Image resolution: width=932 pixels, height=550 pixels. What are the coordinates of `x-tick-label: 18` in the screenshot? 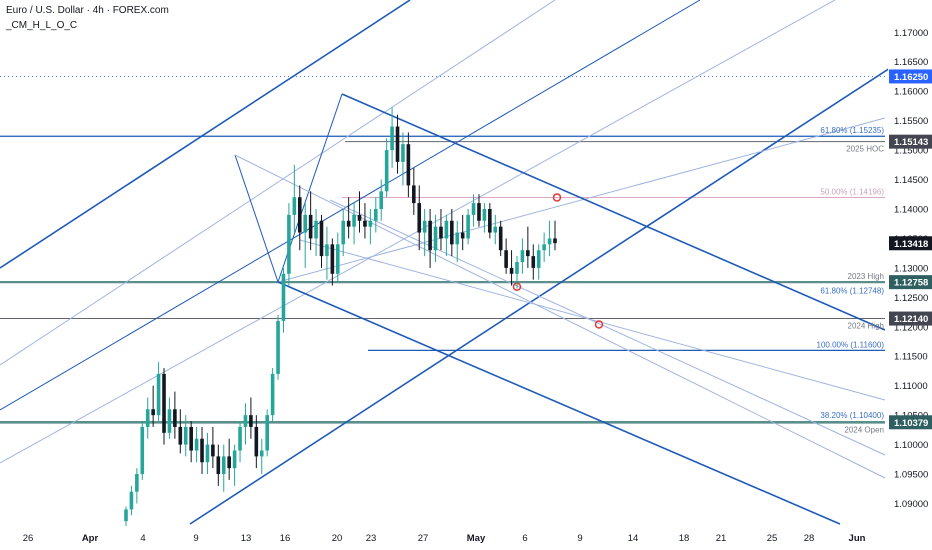 It's located at (684, 538).